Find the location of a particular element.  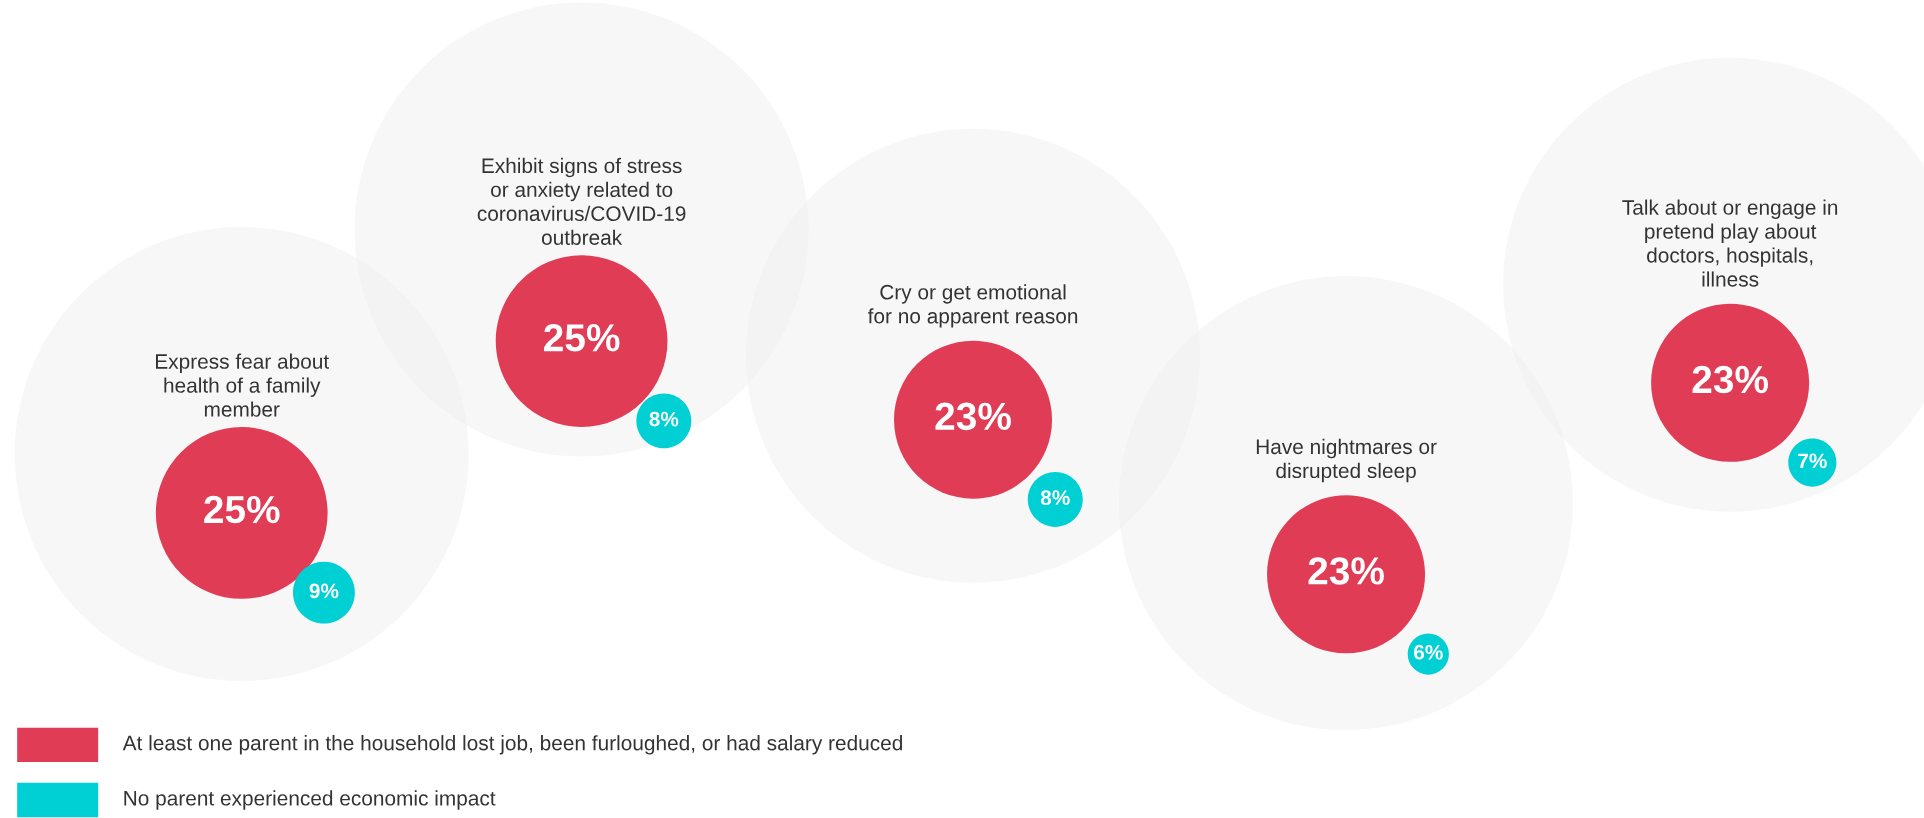

category-label: Have nightmares or disrupted sleep is located at coordinates (1346, 460).